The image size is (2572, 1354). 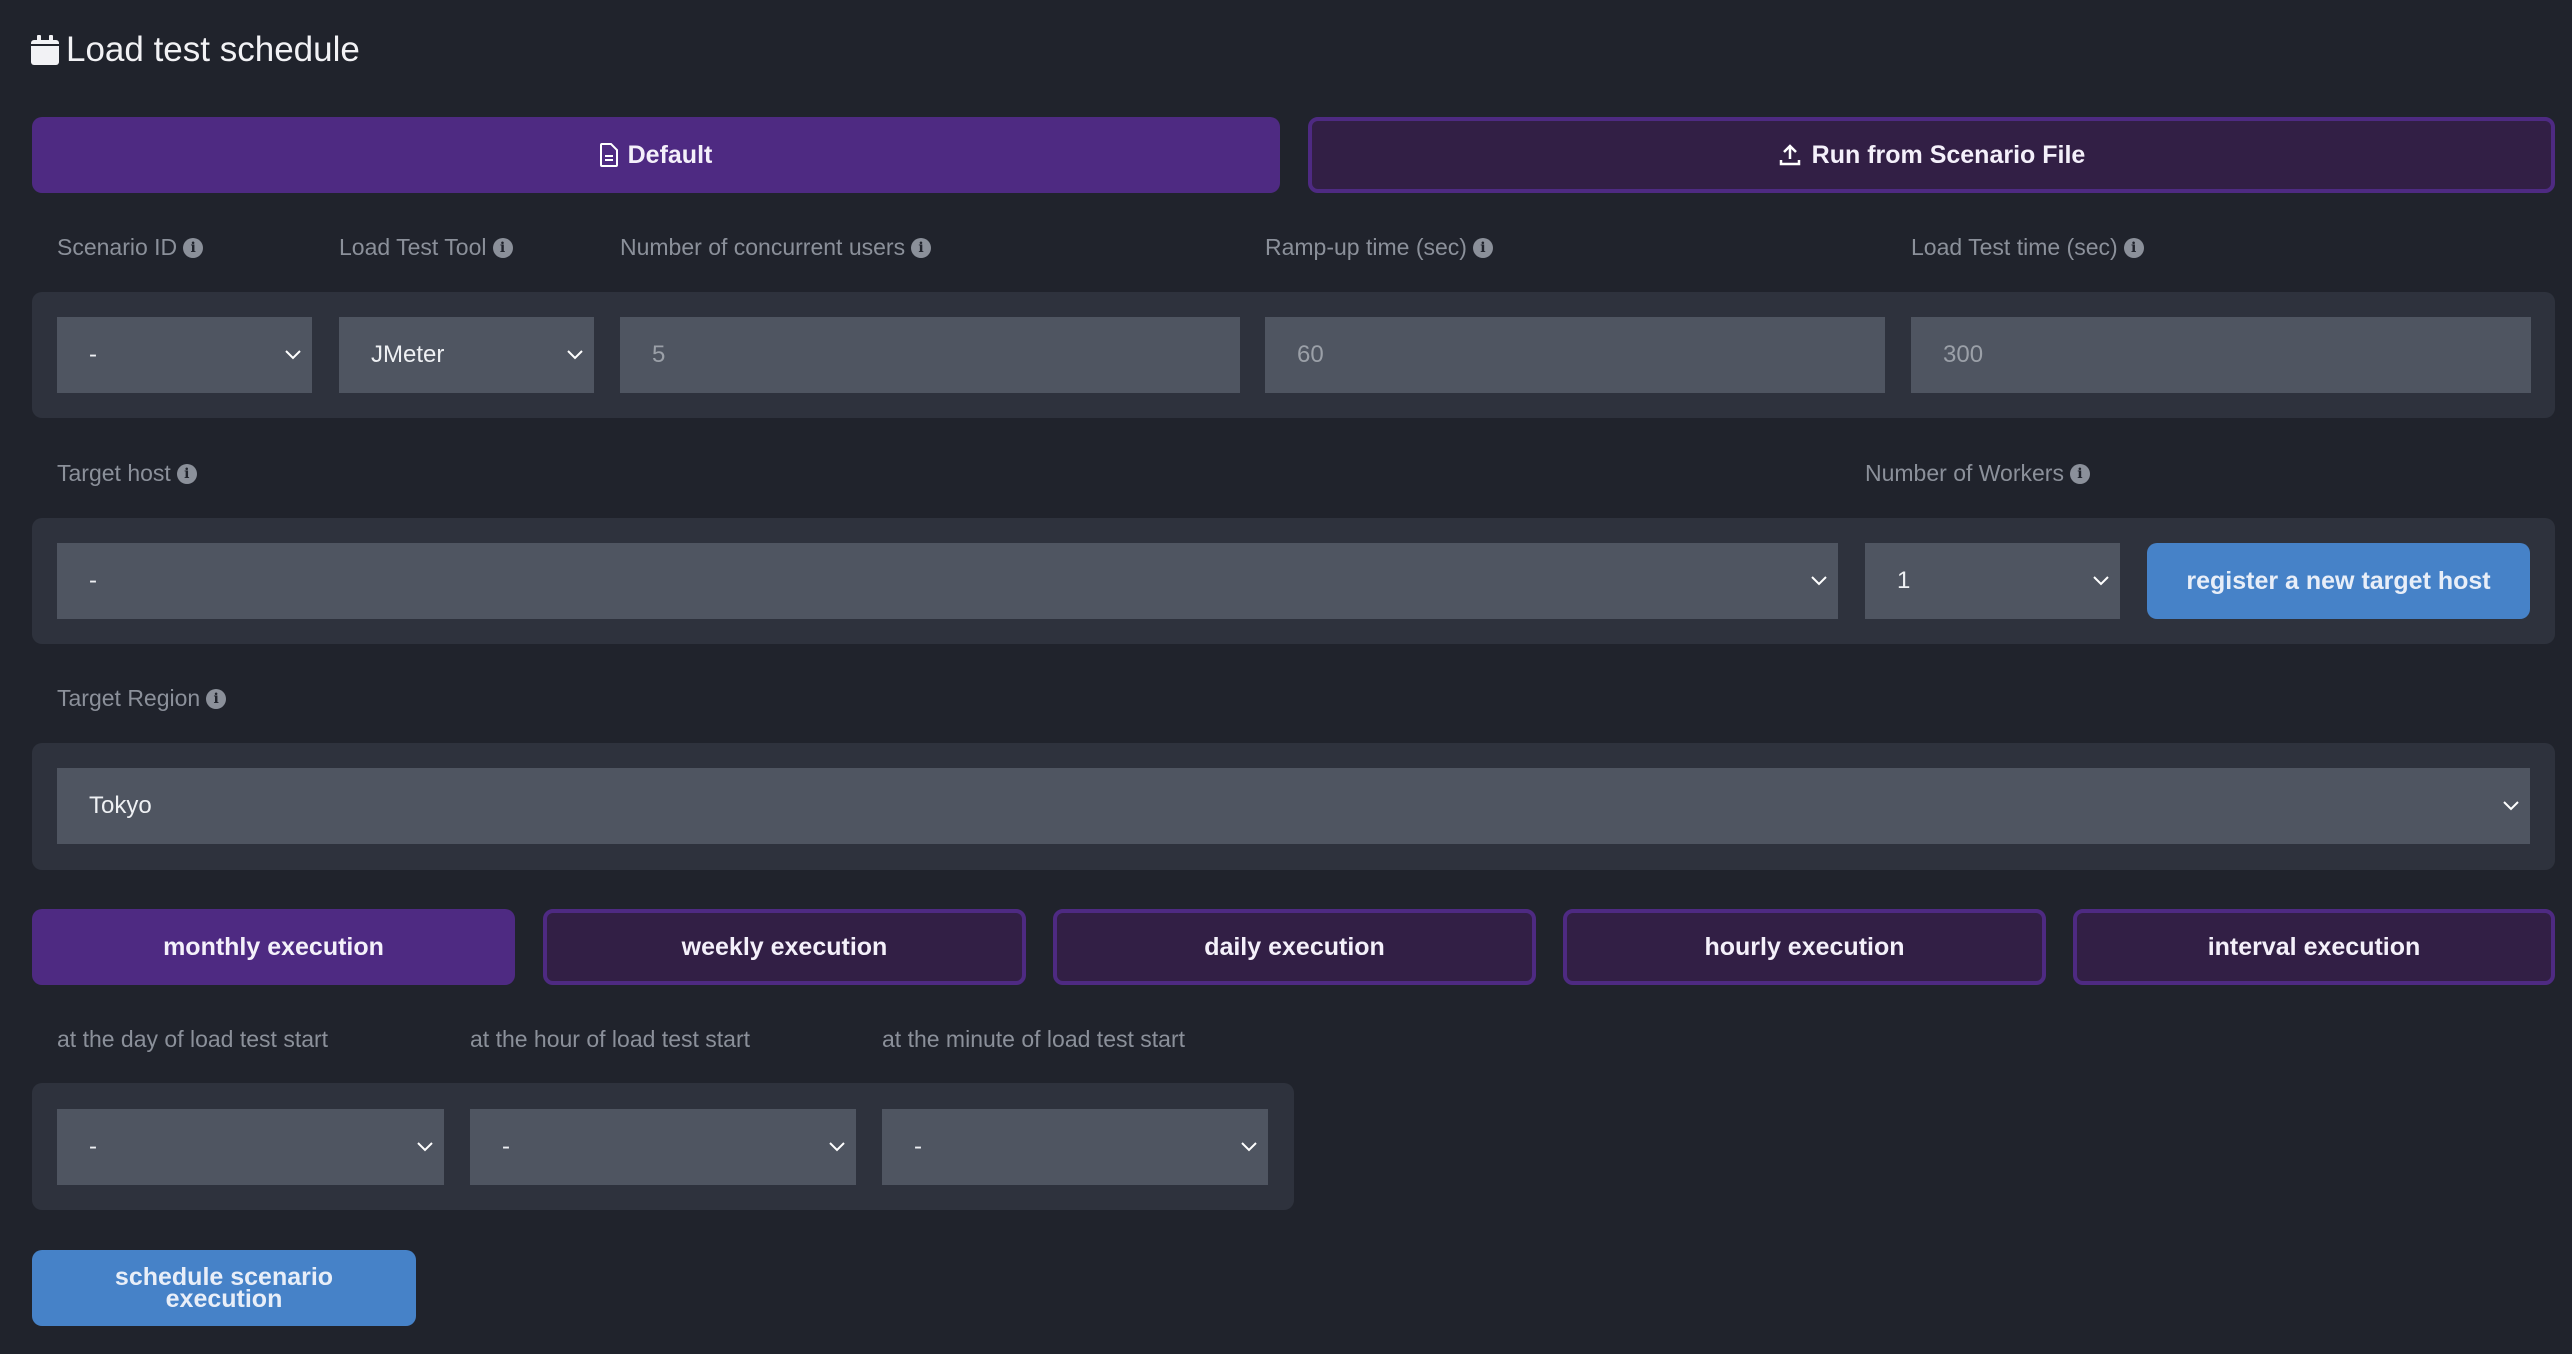 I want to click on scenario-id-select: -, so click(x=184, y=355).